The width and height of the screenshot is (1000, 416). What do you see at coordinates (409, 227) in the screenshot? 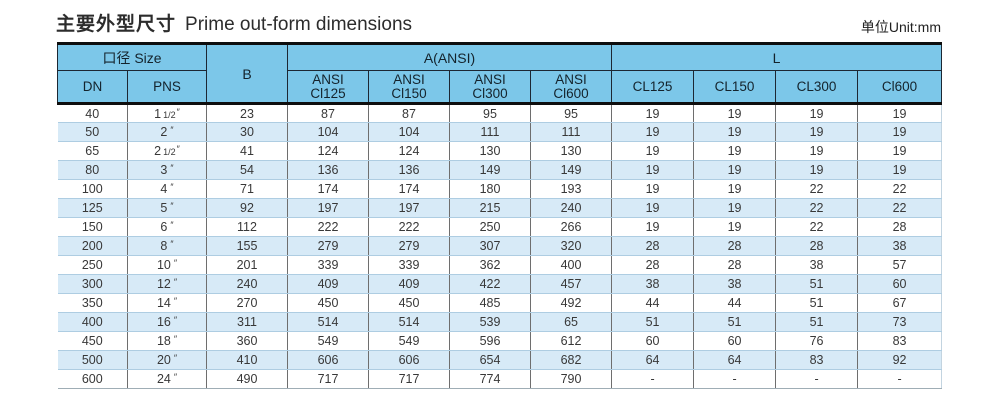
I see `cell-a-cl150: 222` at bounding box center [409, 227].